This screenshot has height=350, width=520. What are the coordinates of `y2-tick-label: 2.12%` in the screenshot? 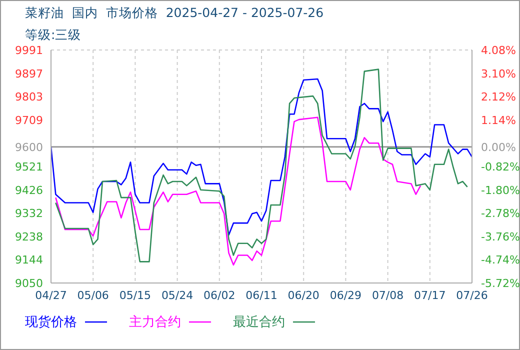 It's located at (498, 97).